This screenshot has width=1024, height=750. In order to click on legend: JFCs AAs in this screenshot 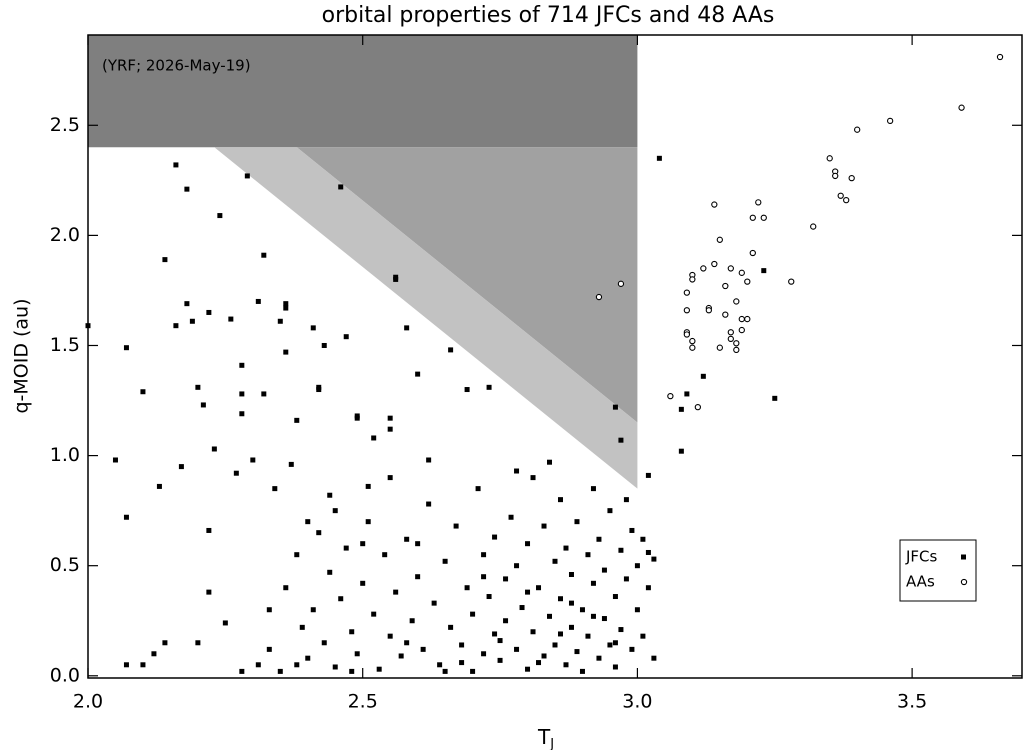, I will do `click(938, 570)`.